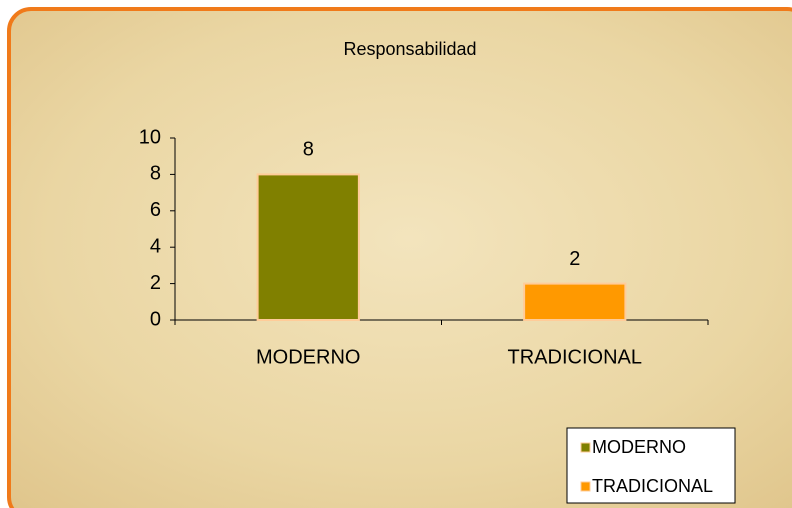  What do you see at coordinates (150, 137) in the screenshot?
I see `y-tick-label: 10` at bounding box center [150, 137].